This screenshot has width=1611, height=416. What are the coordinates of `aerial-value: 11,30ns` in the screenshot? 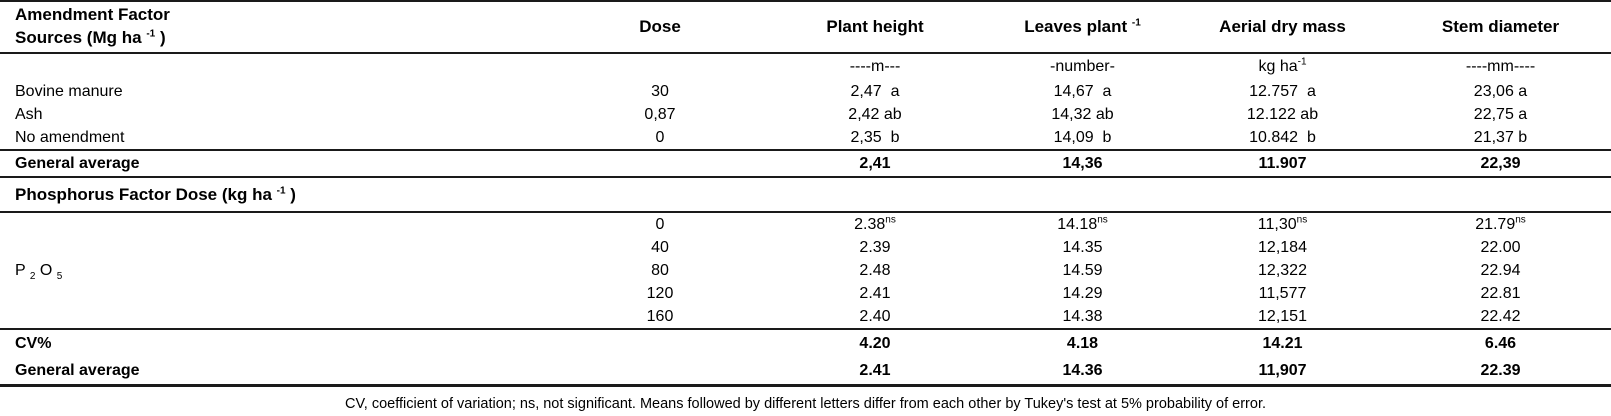 It's located at (1282, 224).